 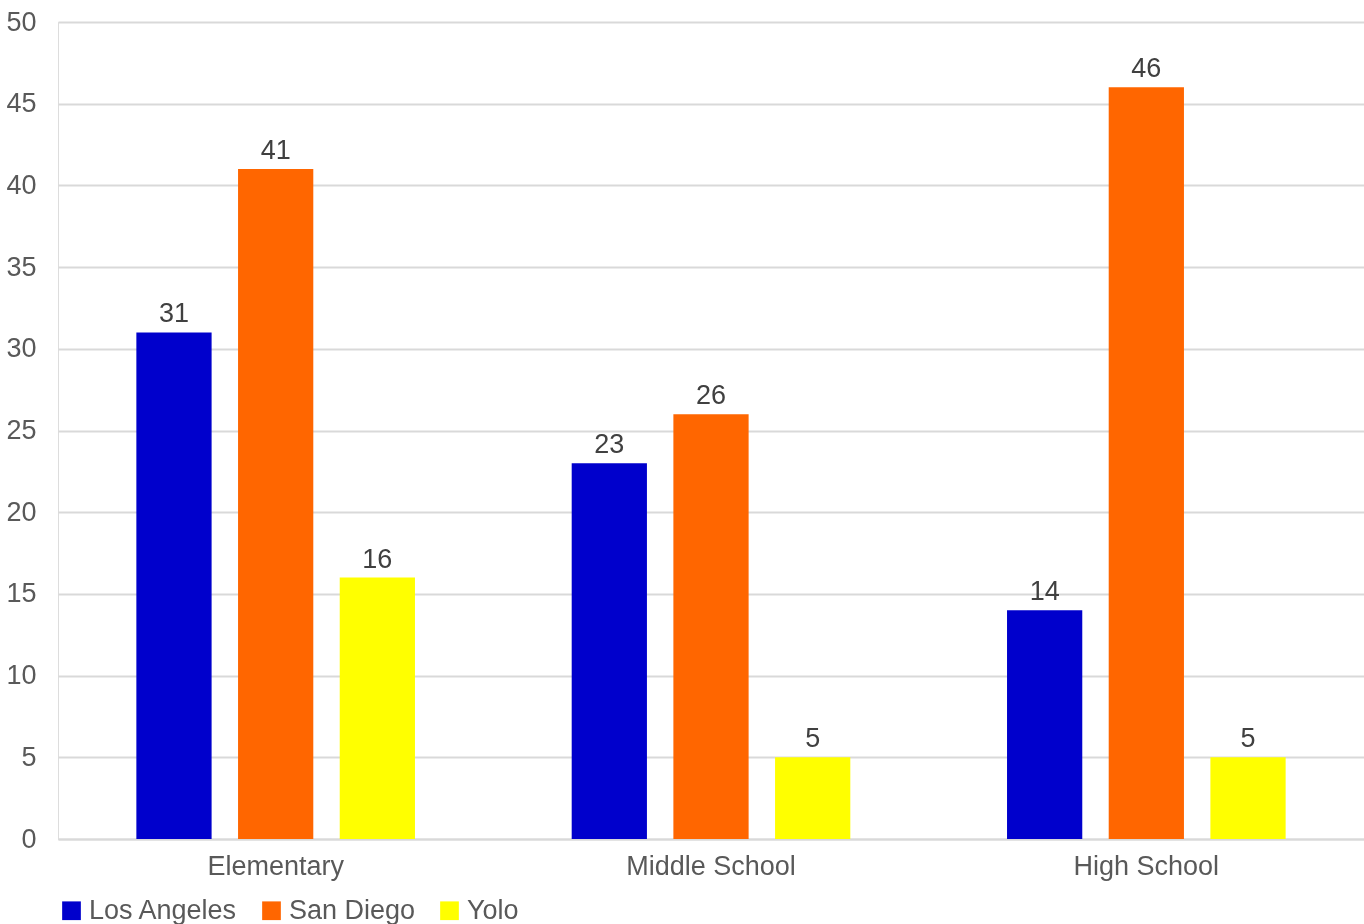 I want to click on y-tick-label: 0, so click(x=29, y=838).